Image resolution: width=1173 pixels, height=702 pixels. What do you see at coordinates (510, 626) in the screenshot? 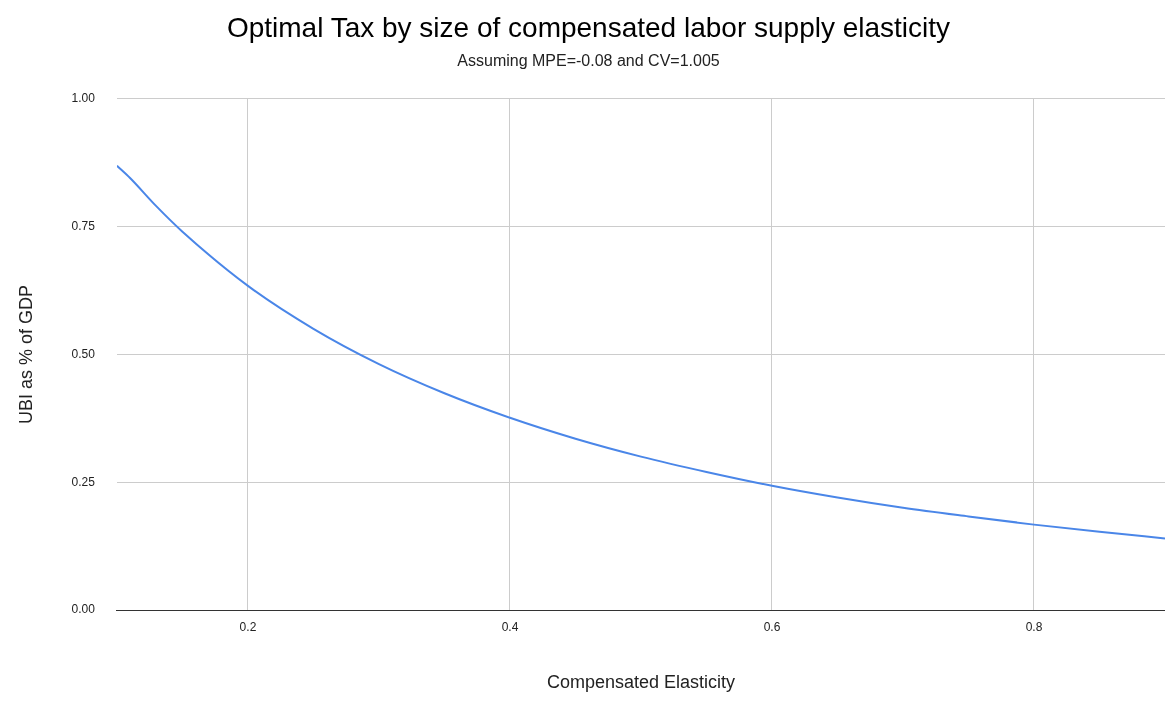
I see `x-tick-label: 0.4` at bounding box center [510, 626].